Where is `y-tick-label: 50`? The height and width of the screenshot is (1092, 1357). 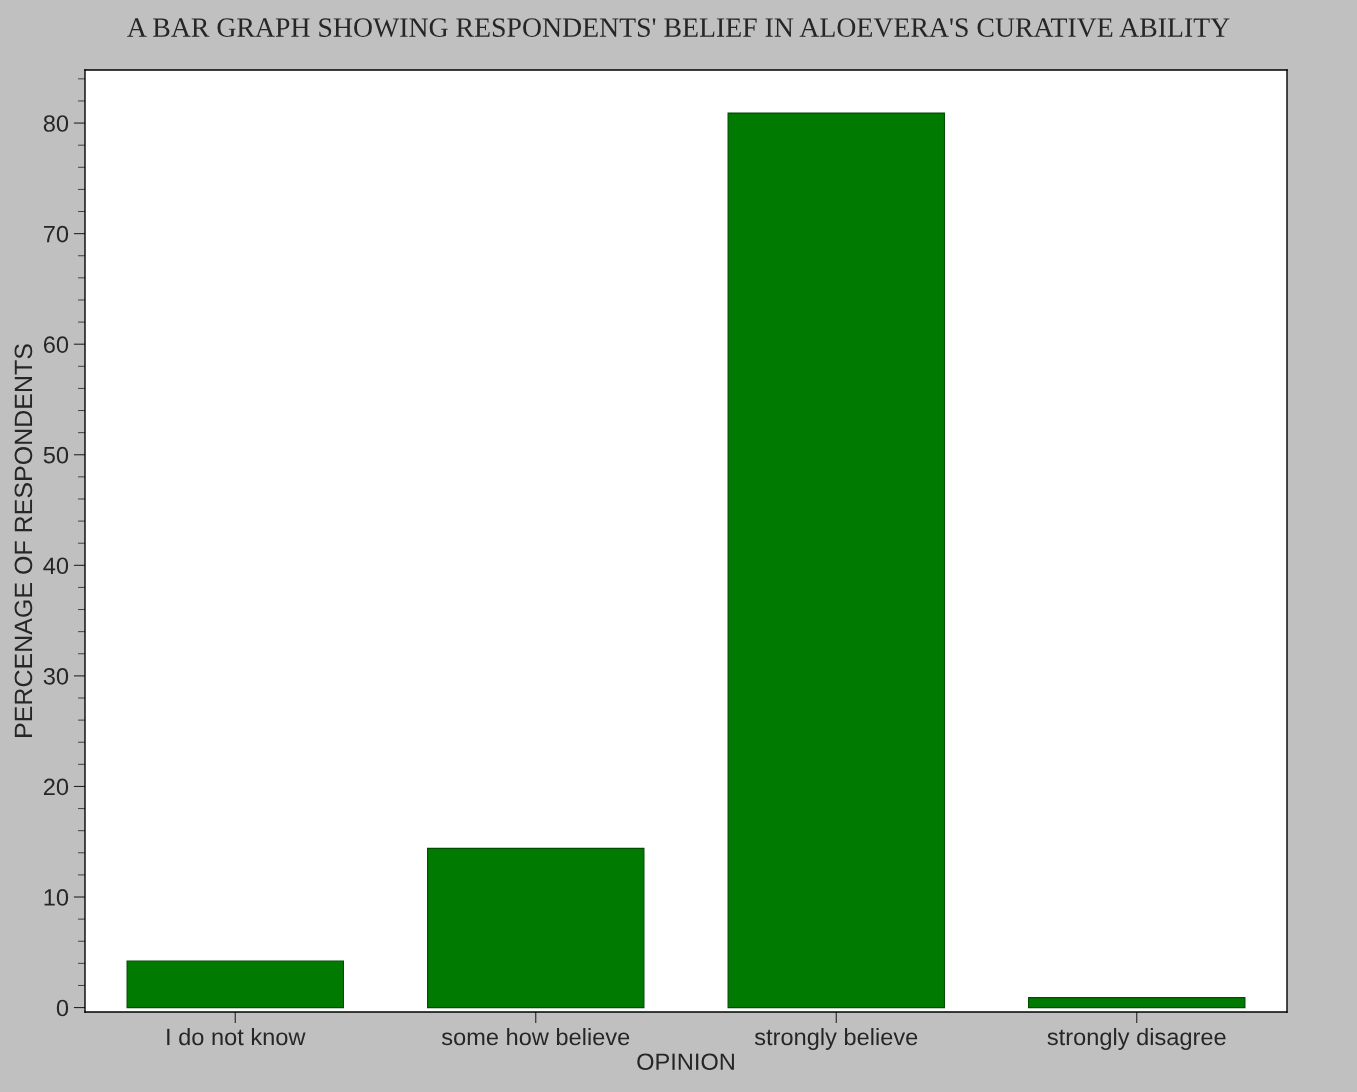 y-tick-label: 50 is located at coordinates (56, 455).